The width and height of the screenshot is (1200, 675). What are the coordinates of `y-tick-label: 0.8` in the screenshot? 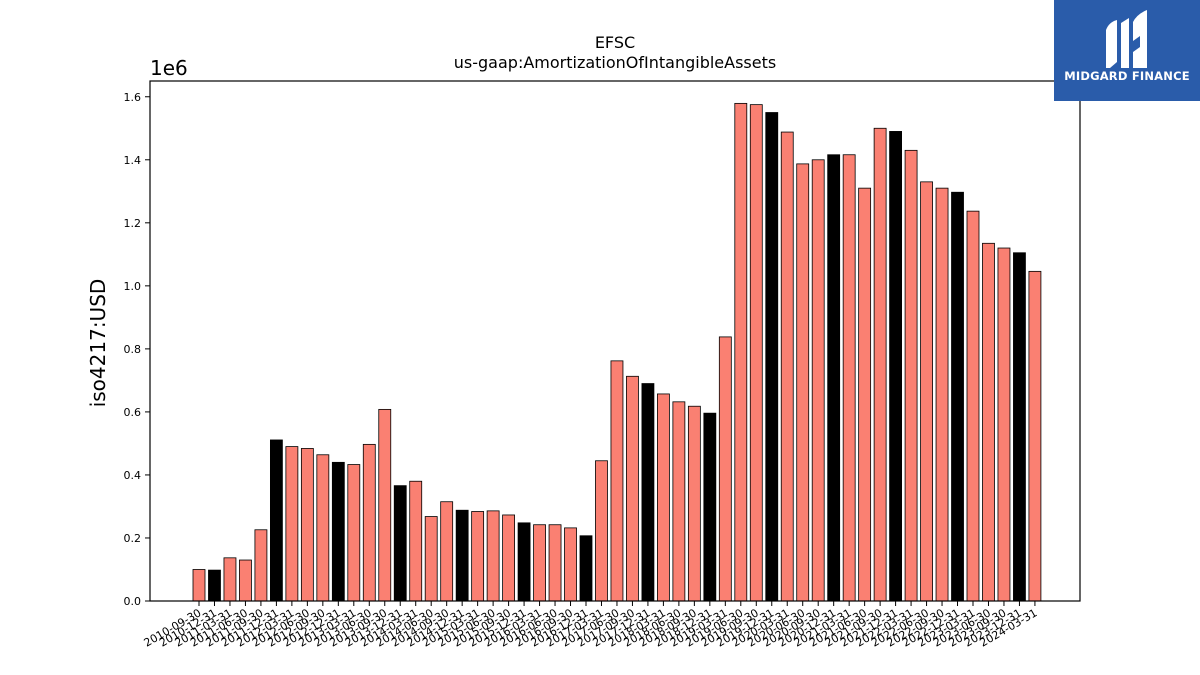 It's located at (133, 349).